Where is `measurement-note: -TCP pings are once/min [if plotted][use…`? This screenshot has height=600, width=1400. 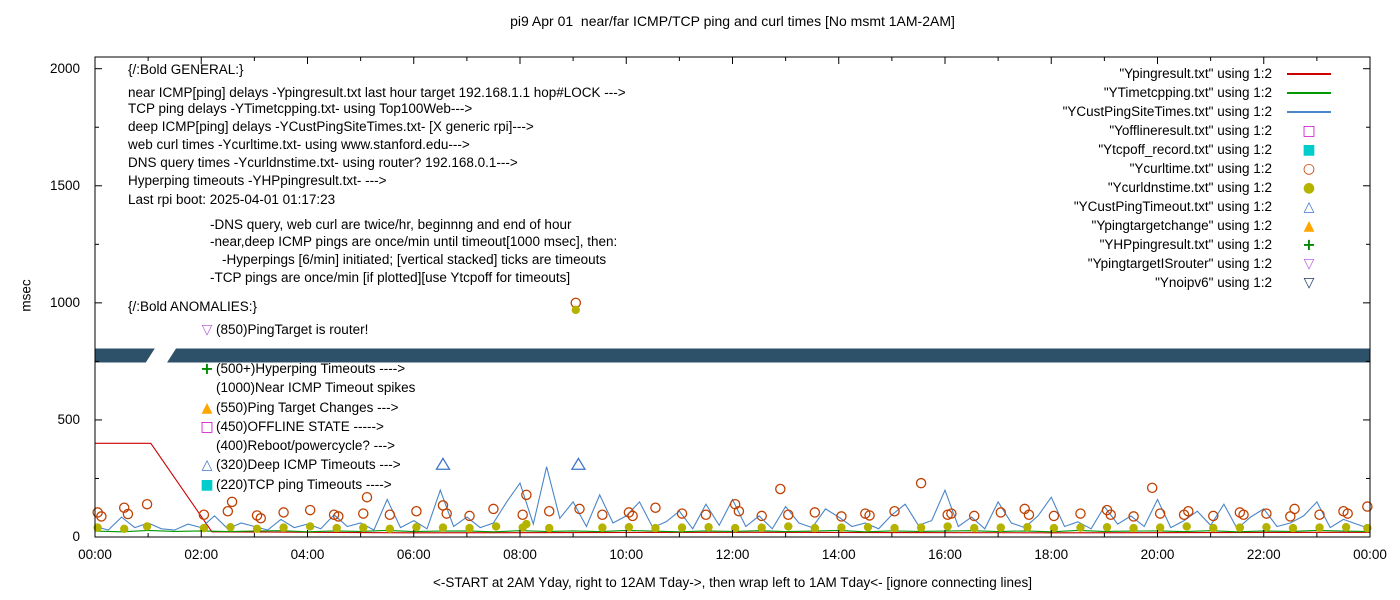 measurement-note: -TCP pings are once/min [if plotted][use… is located at coordinates (390, 277).